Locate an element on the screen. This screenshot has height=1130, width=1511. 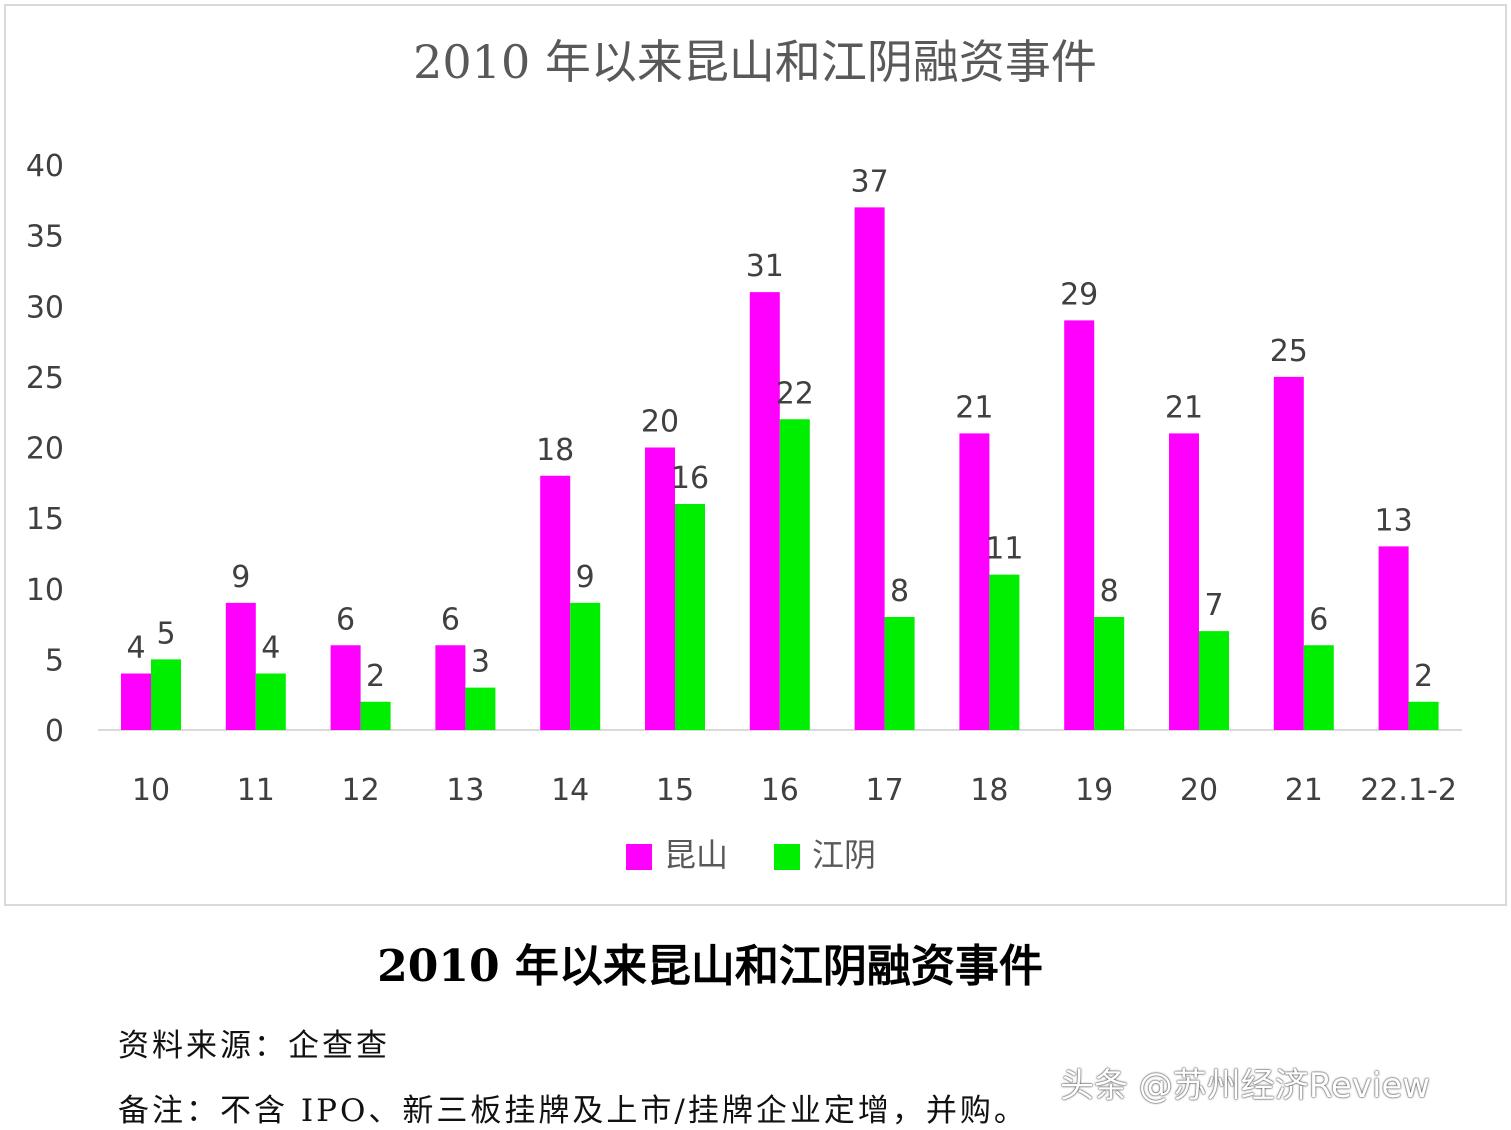
data-label: 7 is located at coordinates (1213, 605).